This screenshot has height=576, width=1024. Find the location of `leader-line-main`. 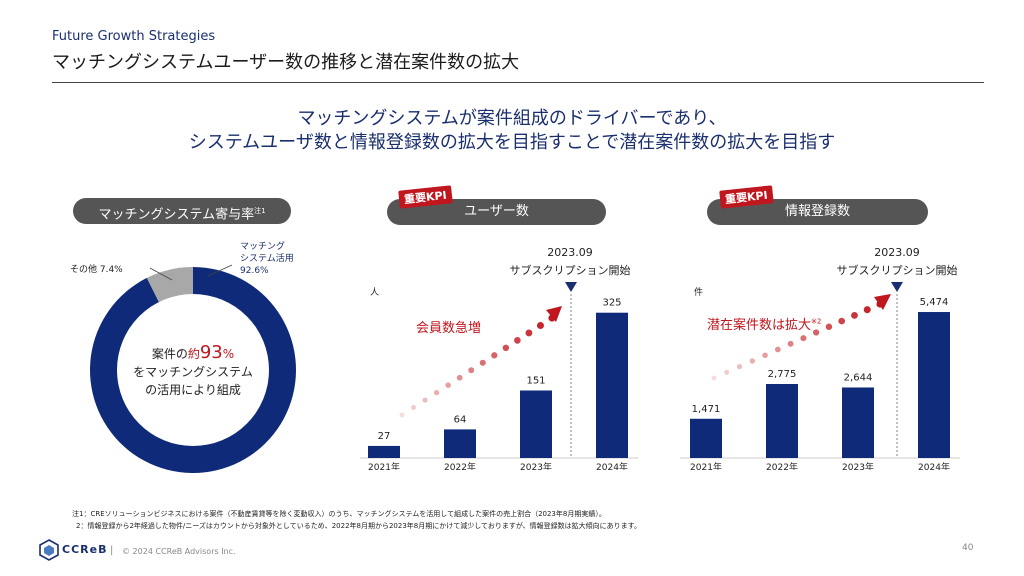

leader-line-main is located at coordinates (220, 270).